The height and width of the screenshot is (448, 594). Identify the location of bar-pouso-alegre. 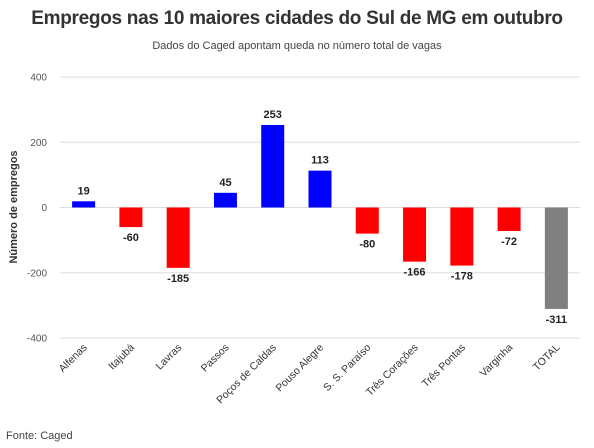
(320, 189).